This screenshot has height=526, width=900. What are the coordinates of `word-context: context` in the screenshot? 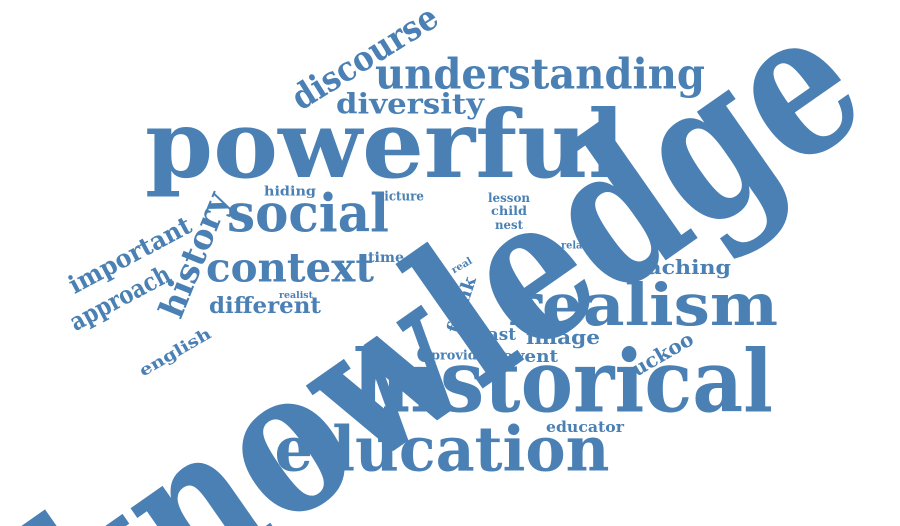 It's located at (290, 268).